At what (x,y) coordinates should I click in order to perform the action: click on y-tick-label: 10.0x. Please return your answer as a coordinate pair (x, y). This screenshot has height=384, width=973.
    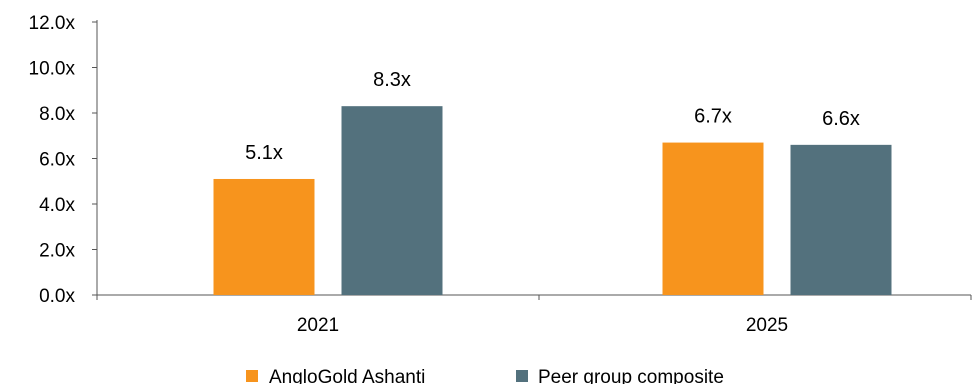
    Looking at the image, I should click on (52, 69).